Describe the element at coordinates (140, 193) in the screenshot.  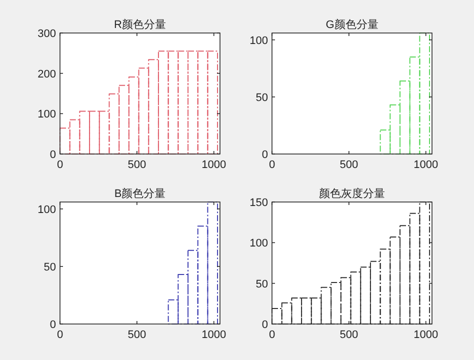
I see `chart-title: B颜色分量` at that location.